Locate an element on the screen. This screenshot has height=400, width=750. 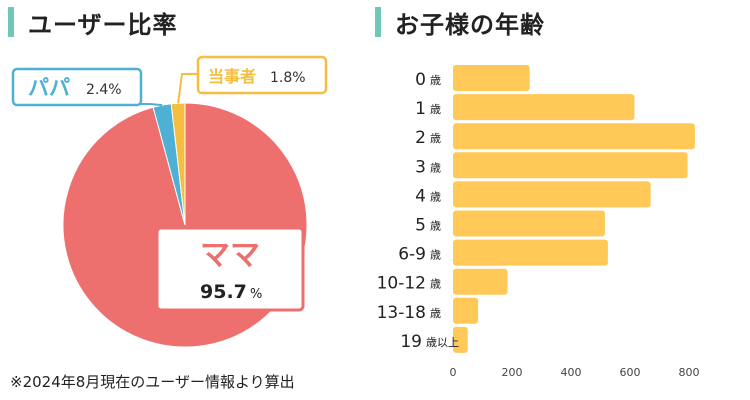
category-unit-label: 歳以上 is located at coordinates (442, 342).